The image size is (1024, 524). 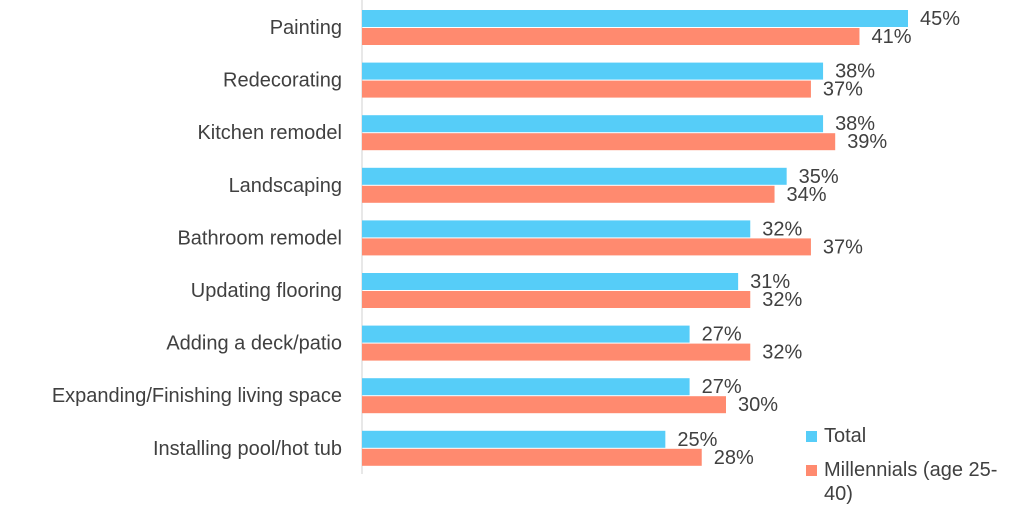 I want to click on value-label-total-kitchen-remodel: 38%, so click(x=855, y=124).